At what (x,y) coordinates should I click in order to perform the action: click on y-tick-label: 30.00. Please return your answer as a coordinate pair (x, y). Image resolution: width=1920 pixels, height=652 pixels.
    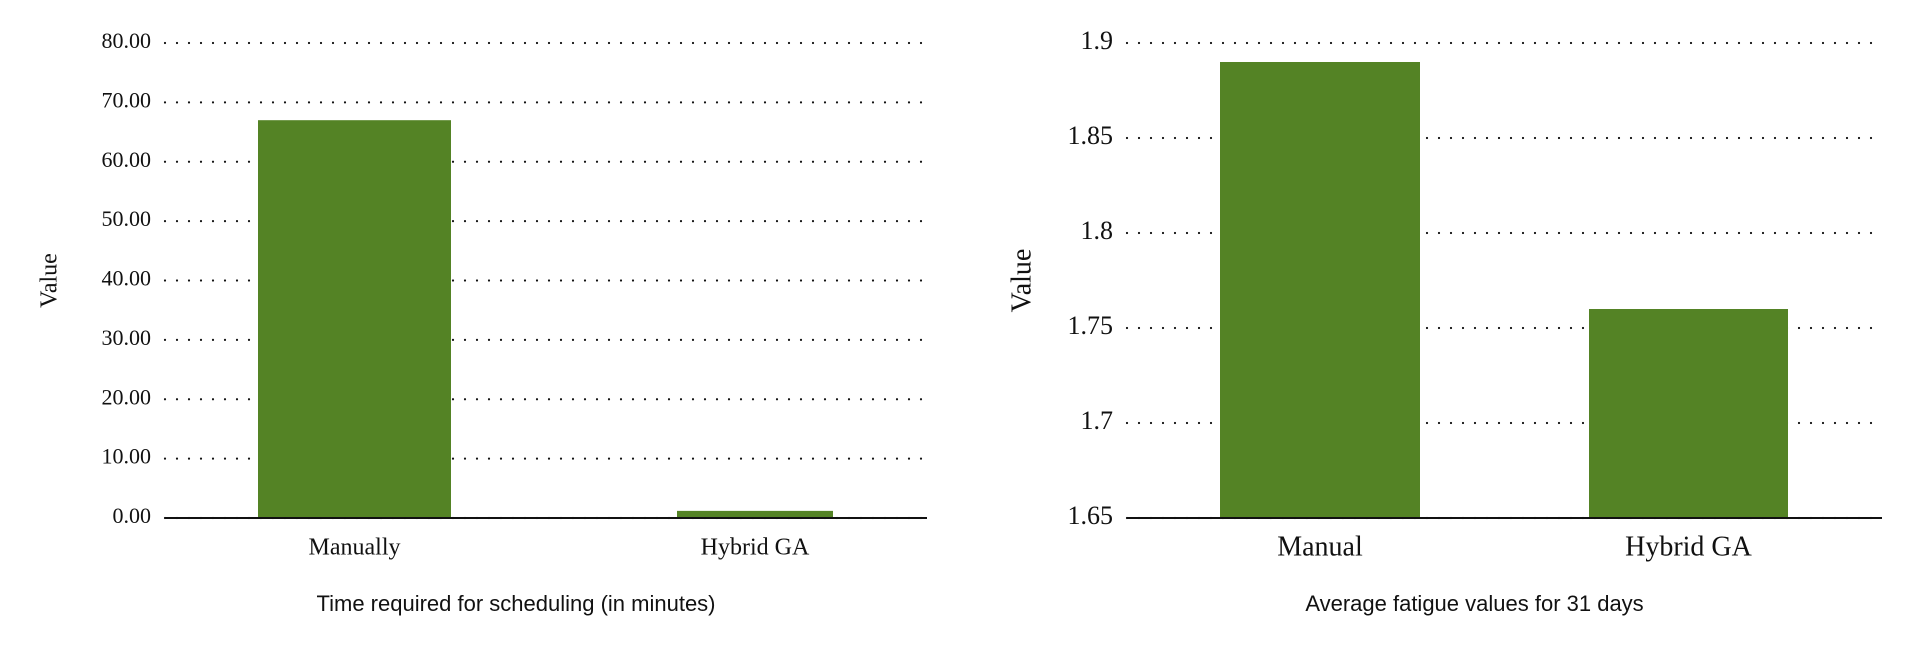
    Looking at the image, I should click on (127, 337).